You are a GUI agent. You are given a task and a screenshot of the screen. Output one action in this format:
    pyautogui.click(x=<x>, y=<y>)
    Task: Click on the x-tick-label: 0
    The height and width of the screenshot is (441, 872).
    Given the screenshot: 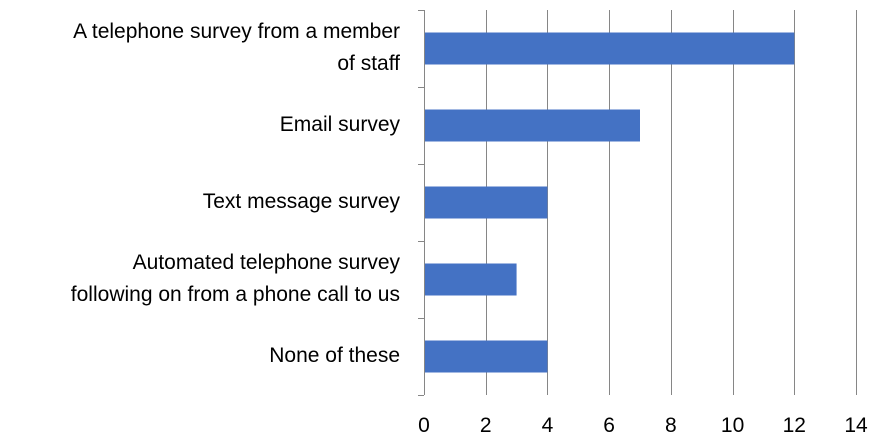 What is the action you would take?
    pyautogui.click(x=424, y=425)
    